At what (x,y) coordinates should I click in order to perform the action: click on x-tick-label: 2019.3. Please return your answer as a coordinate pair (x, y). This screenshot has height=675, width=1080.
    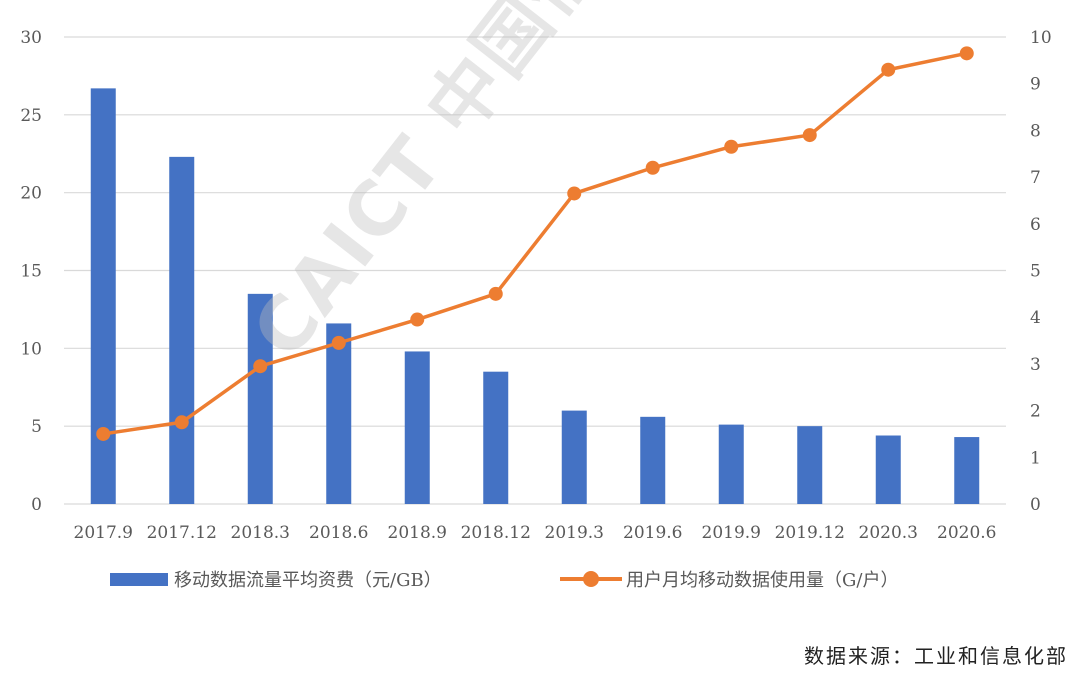
    Looking at the image, I should click on (574, 533).